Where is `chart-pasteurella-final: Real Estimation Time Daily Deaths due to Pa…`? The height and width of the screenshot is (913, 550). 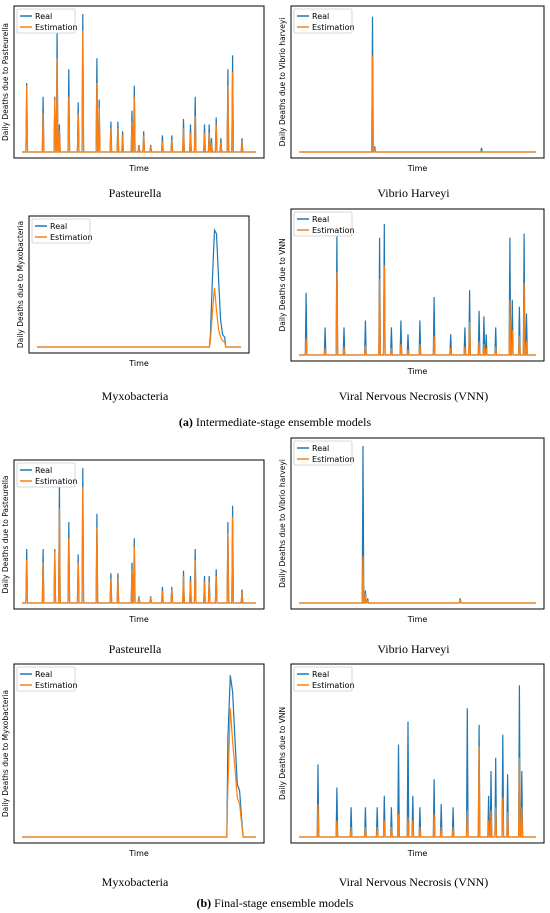
chart-pasteurella-final: Real Estimation Time Daily Deaths due to Pa… is located at coordinates (135, 543).